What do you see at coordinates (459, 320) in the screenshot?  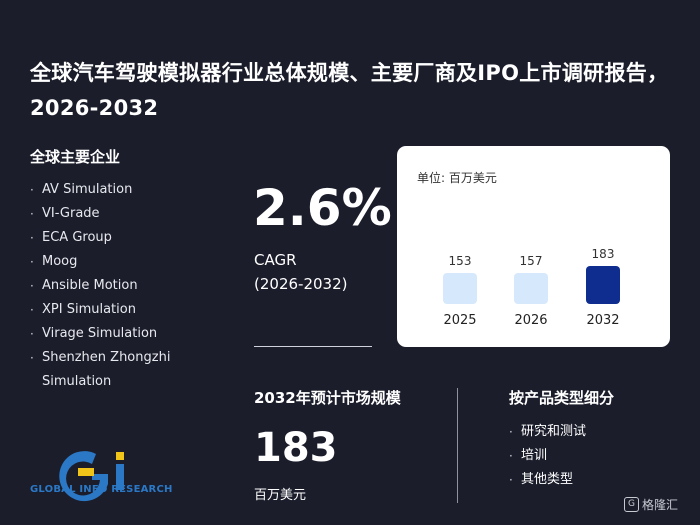 I see `category-label-2025: 2025` at bounding box center [459, 320].